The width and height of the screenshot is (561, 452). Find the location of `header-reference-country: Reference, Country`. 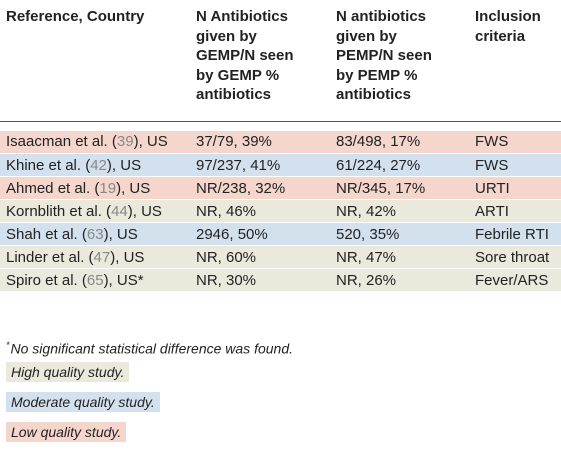

header-reference-country: Reference, Country is located at coordinates (95, 61).